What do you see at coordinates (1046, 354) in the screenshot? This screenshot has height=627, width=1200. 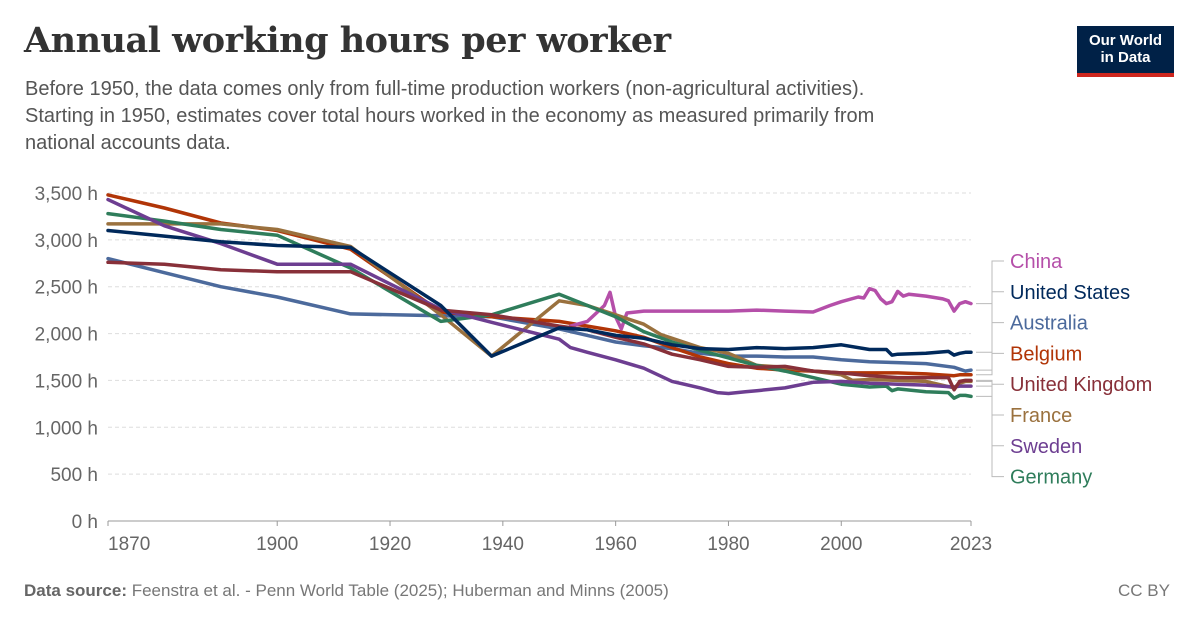 I see `legend-label-belgium: Belgium` at bounding box center [1046, 354].